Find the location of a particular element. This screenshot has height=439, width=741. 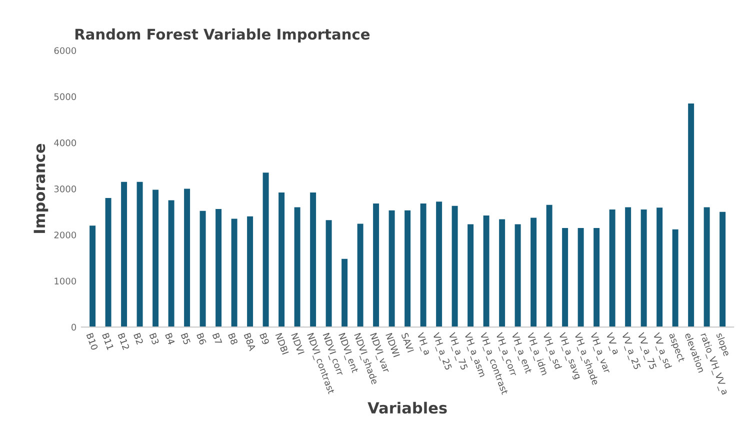

y-tick-label: 0 is located at coordinates (74, 327).